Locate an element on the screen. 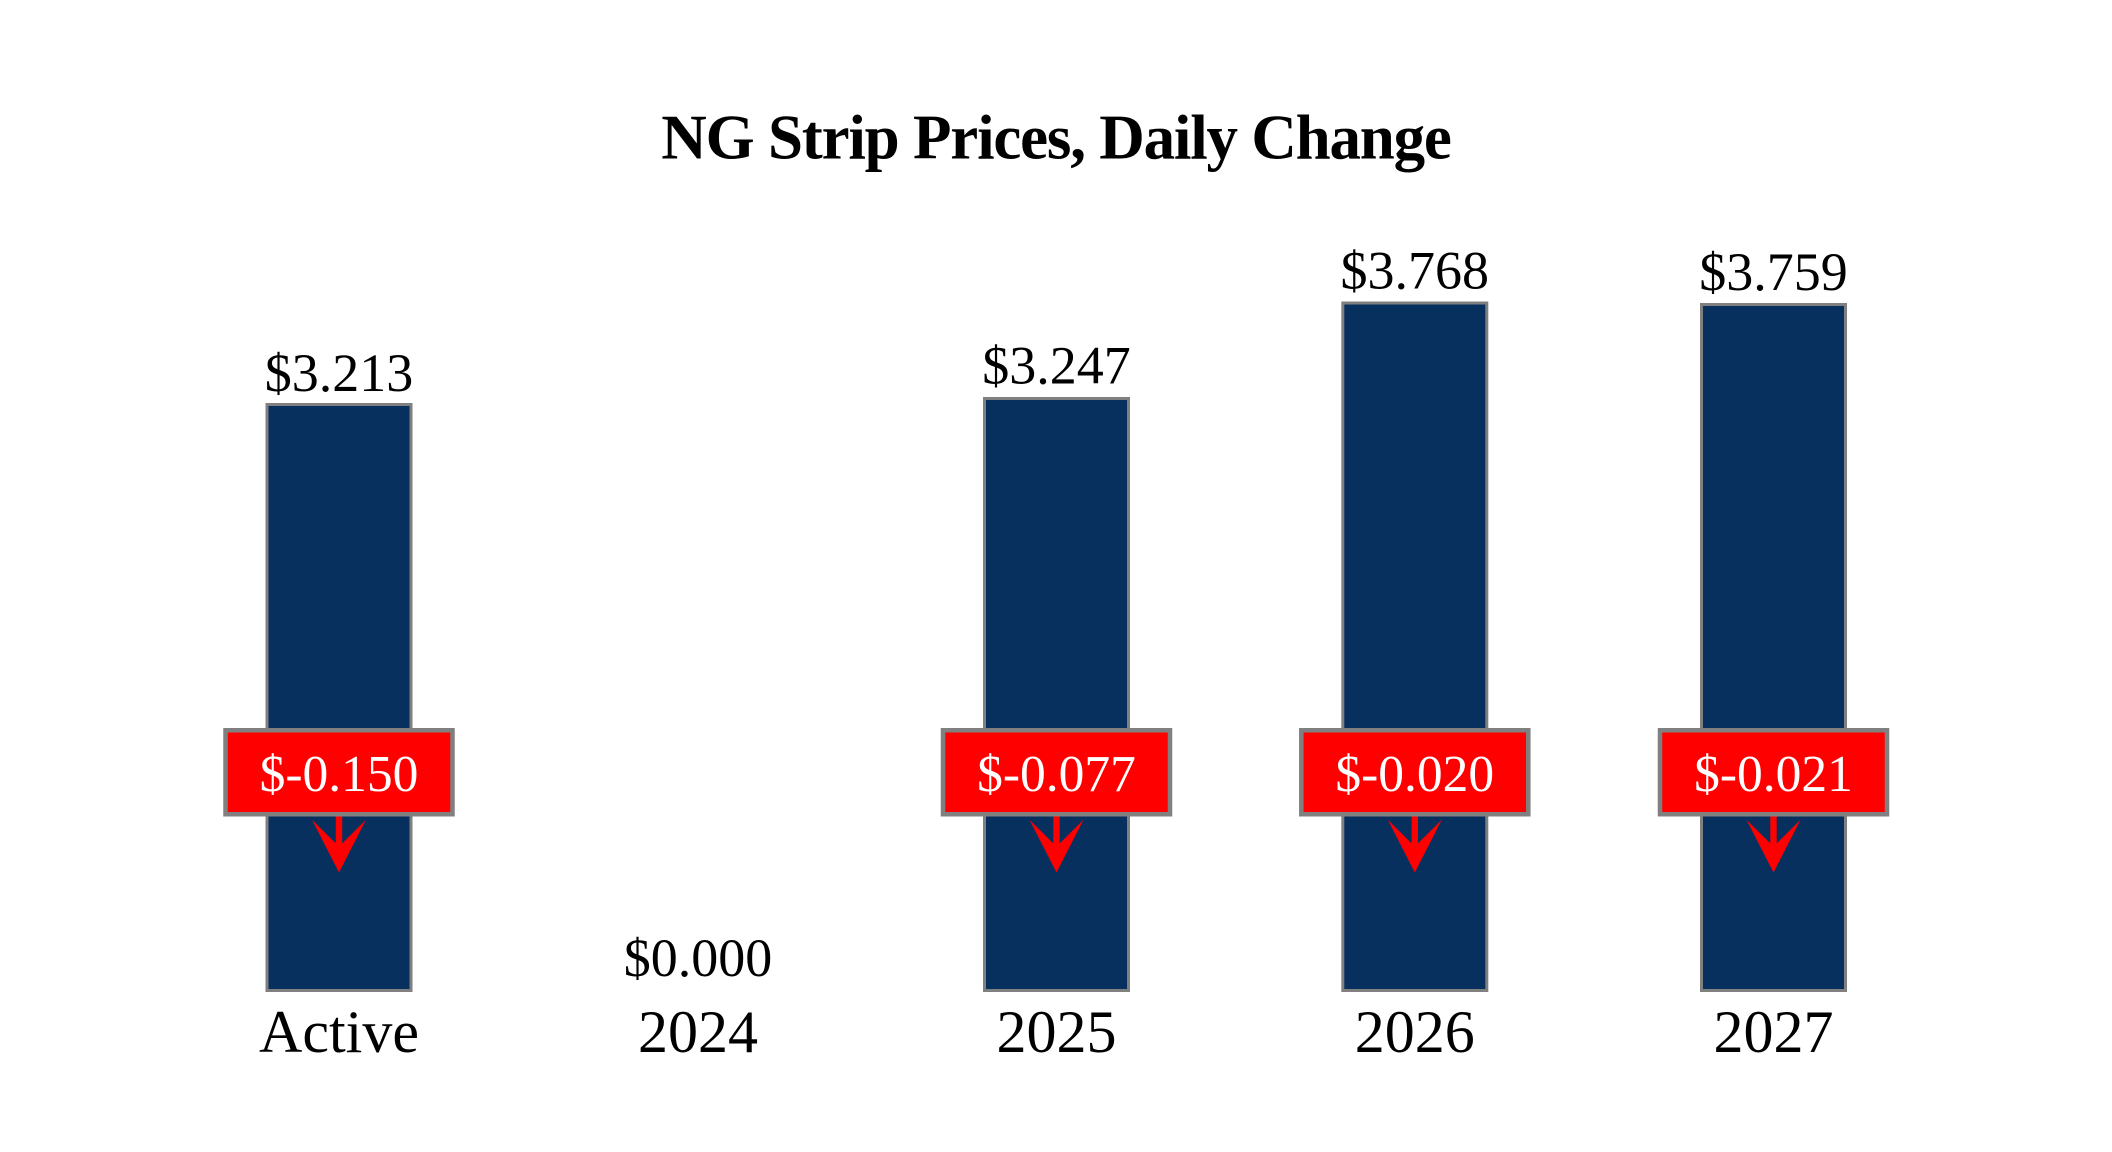 The image size is (2112, 1152). svg-text: $-0.020 is located at coordinates (1414, 774).